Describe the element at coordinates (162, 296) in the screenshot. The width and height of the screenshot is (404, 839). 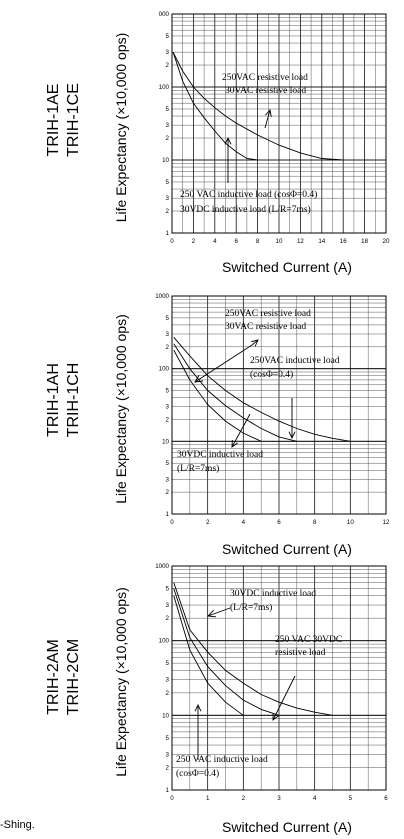
I see `y-tick-label: 1000` at that location.